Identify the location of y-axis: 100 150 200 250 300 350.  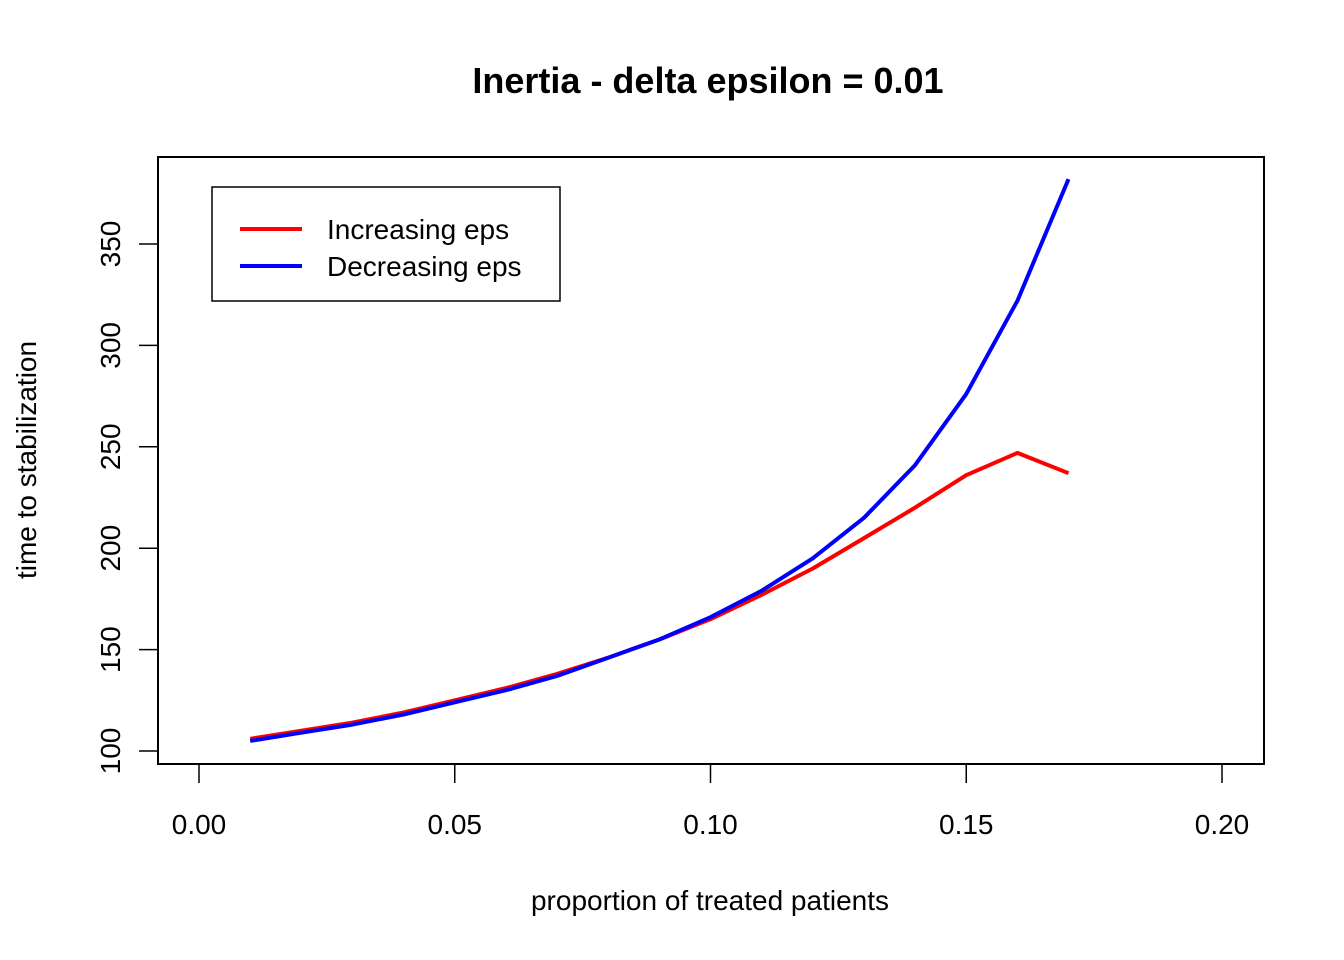
(127, 498).